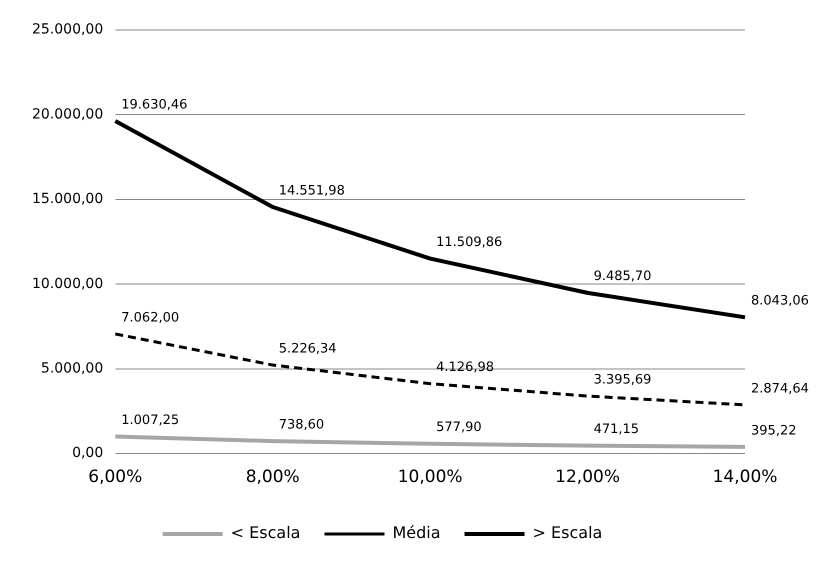 The image size is (825, 562). Describe the element at coordinates (68, 199) in the screenshot. I see `y-tick-label: 15.000,00` at that location.